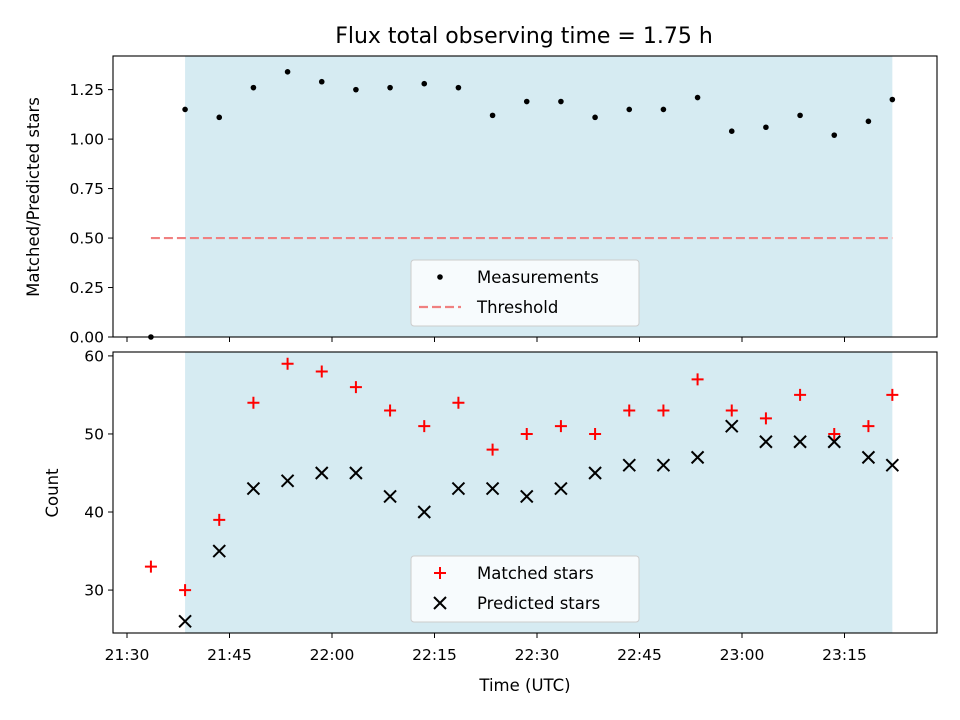  What do you see at coordinates (524, 36) in the screenshot?
I see `chart-title: Flux total observing time = 1.75 h` at bounding box center [524, 36].